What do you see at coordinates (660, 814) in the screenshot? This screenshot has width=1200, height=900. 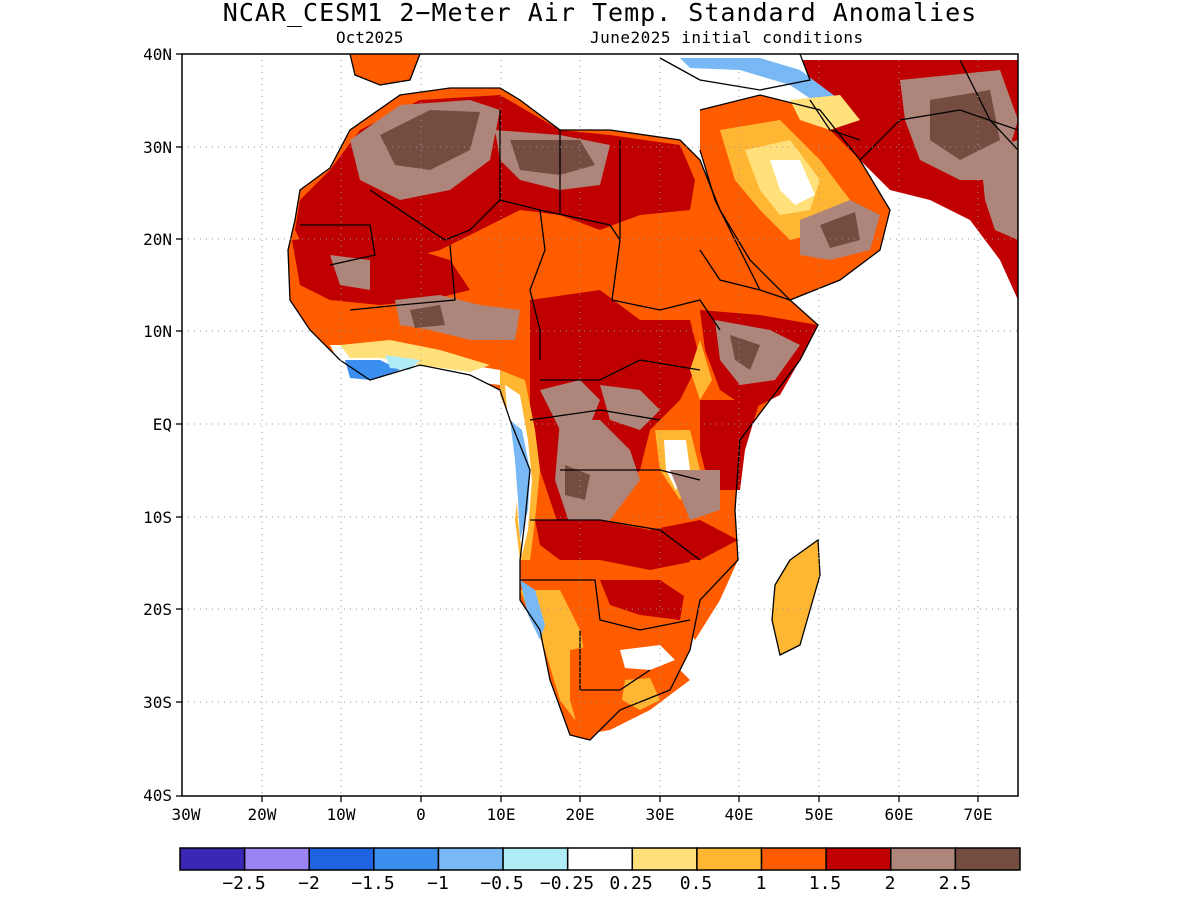 I see `x-tick-label: 30E` at bounding box center [660, 814].